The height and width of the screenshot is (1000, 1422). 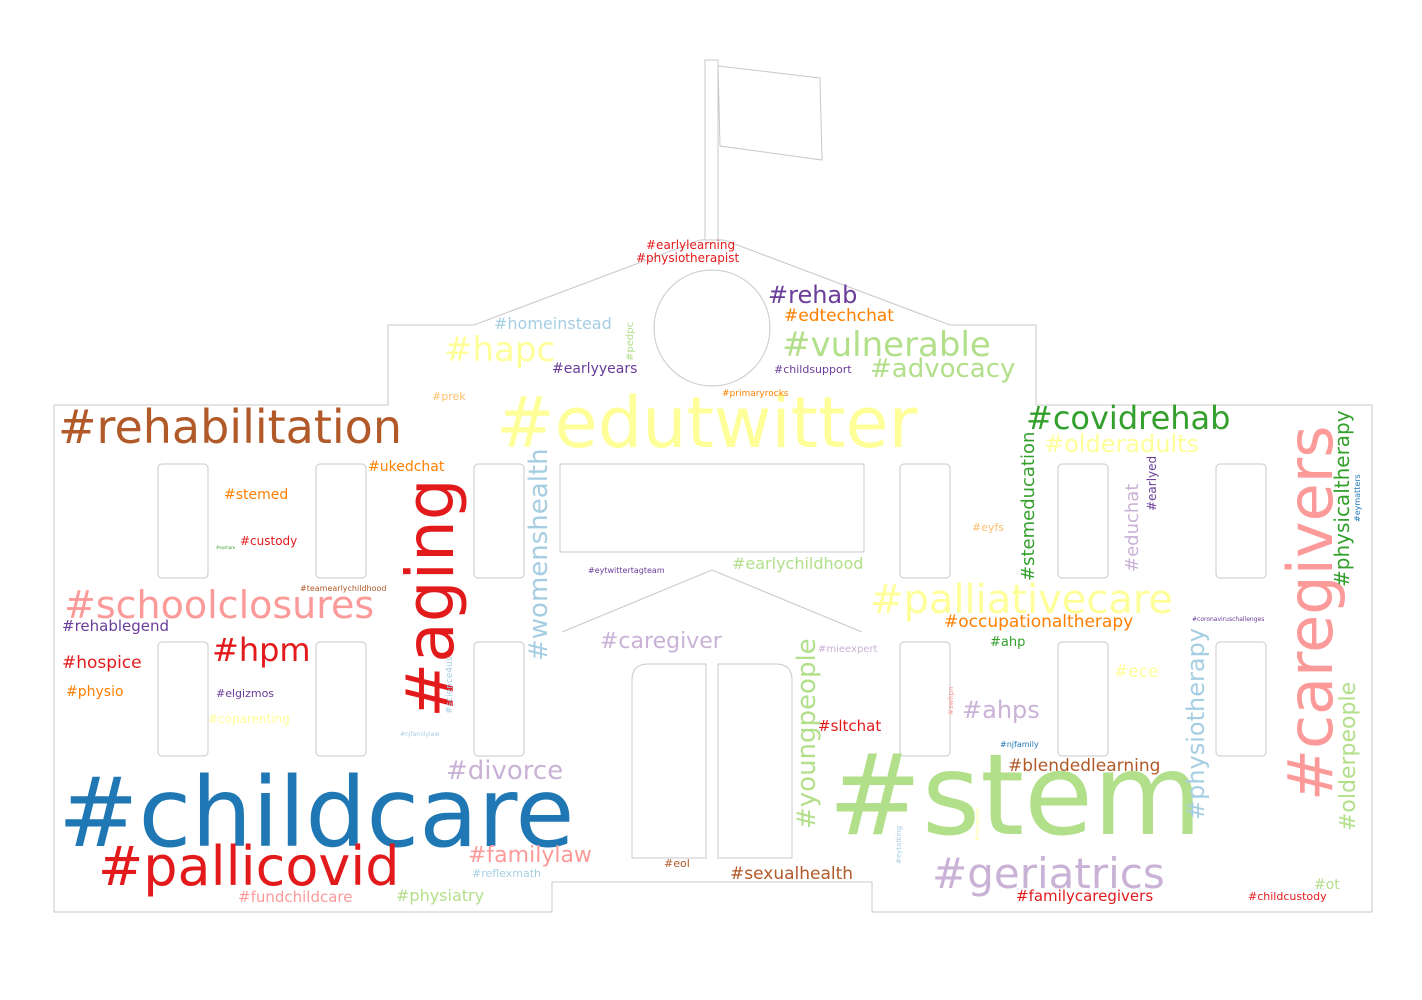 I want to click on word-earlylearning: #earlylearning, so click(x=691, y=245).